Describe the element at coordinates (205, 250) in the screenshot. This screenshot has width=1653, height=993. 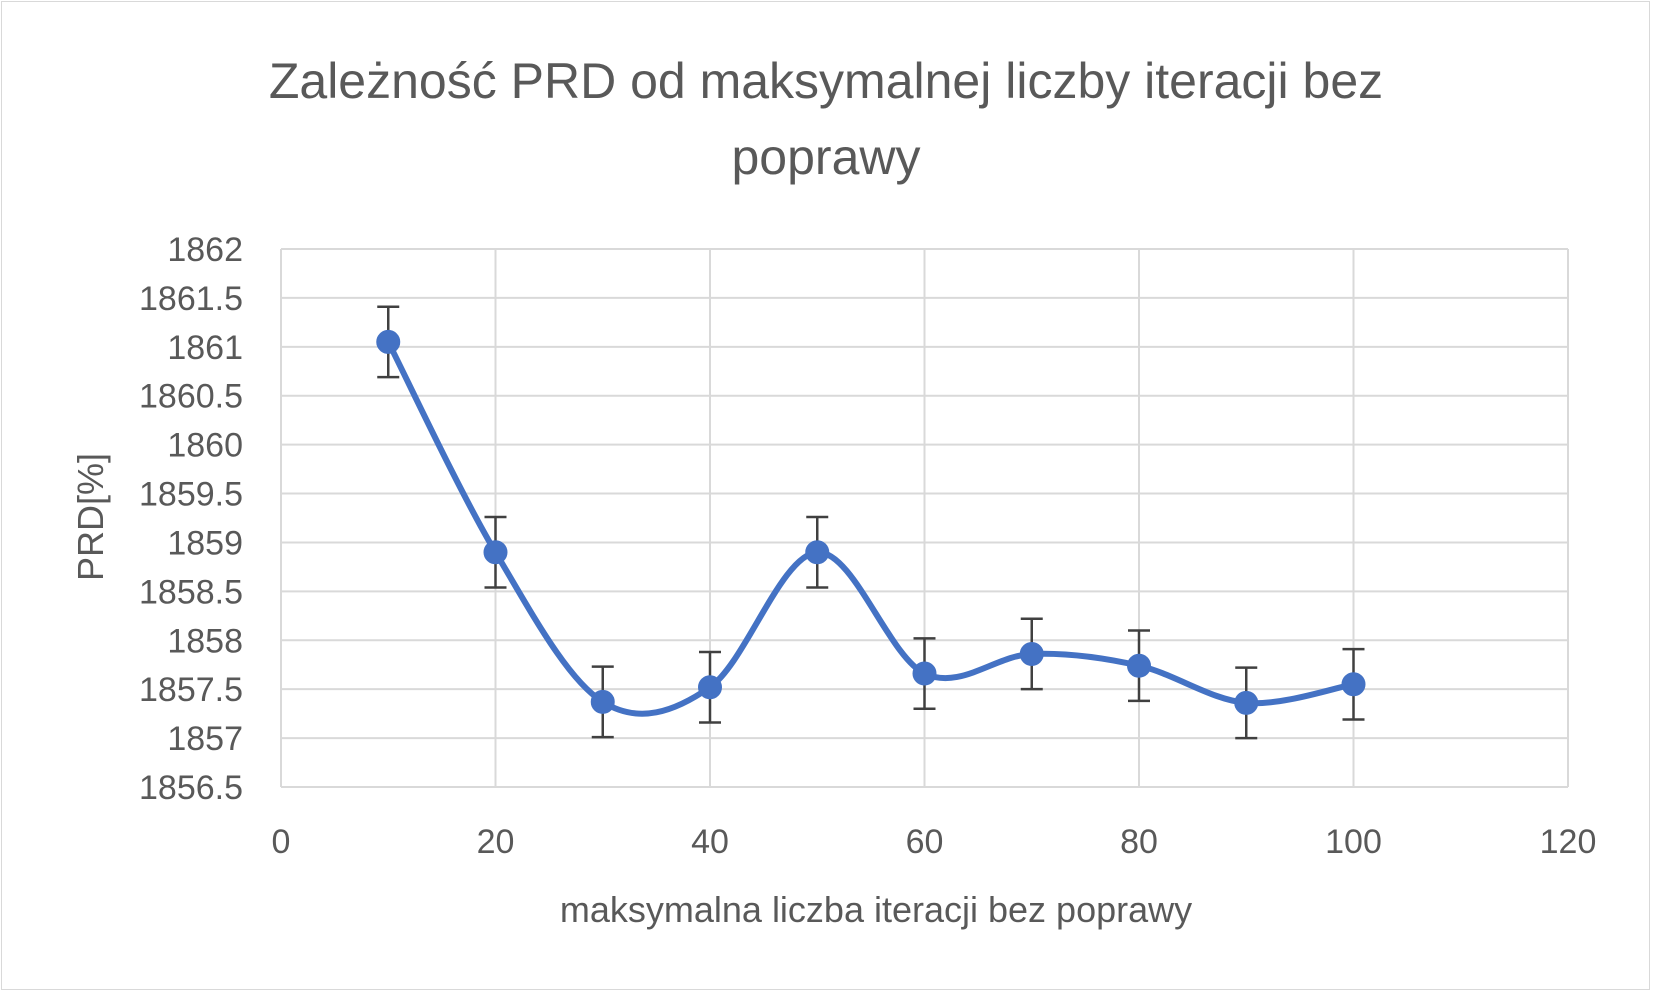
I see `y-tick-label: 1862` at that location.